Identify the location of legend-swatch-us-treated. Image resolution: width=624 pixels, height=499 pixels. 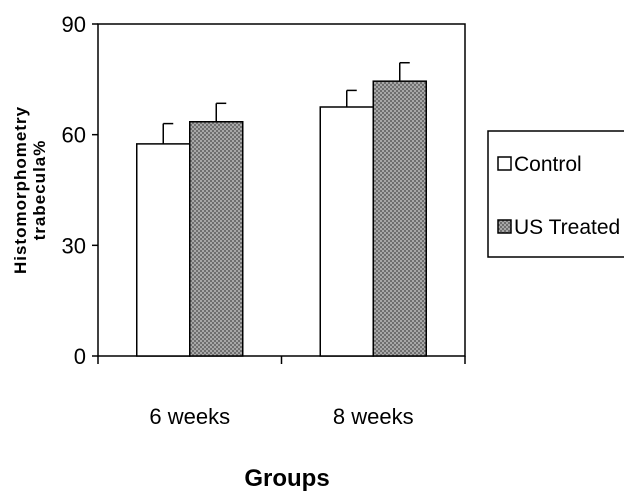
(504, 226).